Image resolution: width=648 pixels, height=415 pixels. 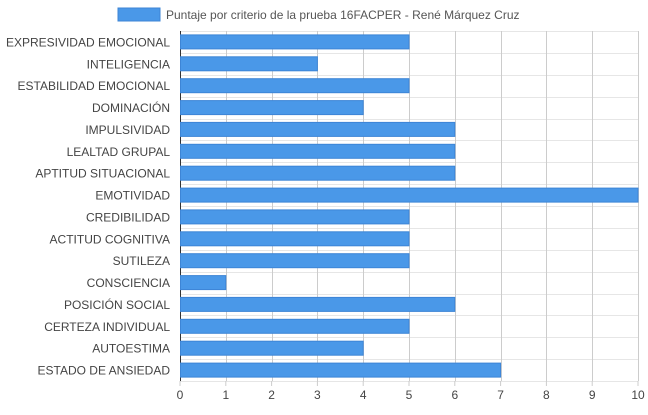 What do you see at coordinates (128, 217) in the screenshot?
I see `category-label: CREDIBILIDAD` at bounding box center [128, 217].